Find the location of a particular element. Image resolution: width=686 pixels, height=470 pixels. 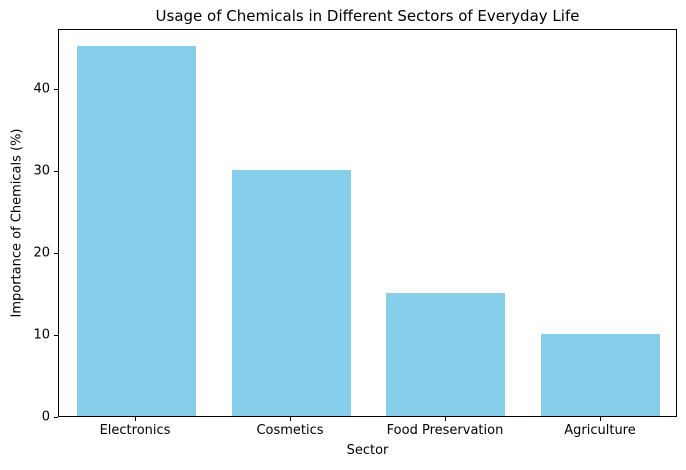

bar-electronics is located at coordinates (136, 231).